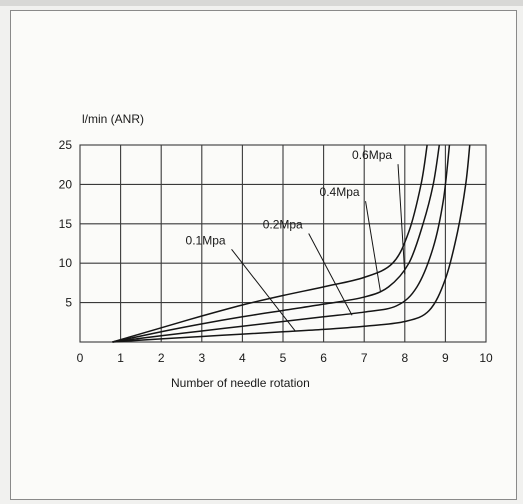  What do you see at coordinates (161, 358) in the screenshot?
I see `x-tick-label: 2` at bounding box center [161, 358].